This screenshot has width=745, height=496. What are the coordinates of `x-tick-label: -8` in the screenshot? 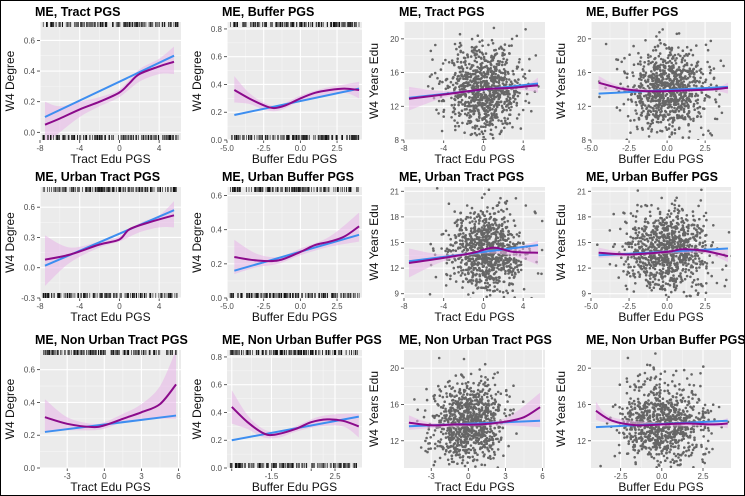 It's located at (404, 306).